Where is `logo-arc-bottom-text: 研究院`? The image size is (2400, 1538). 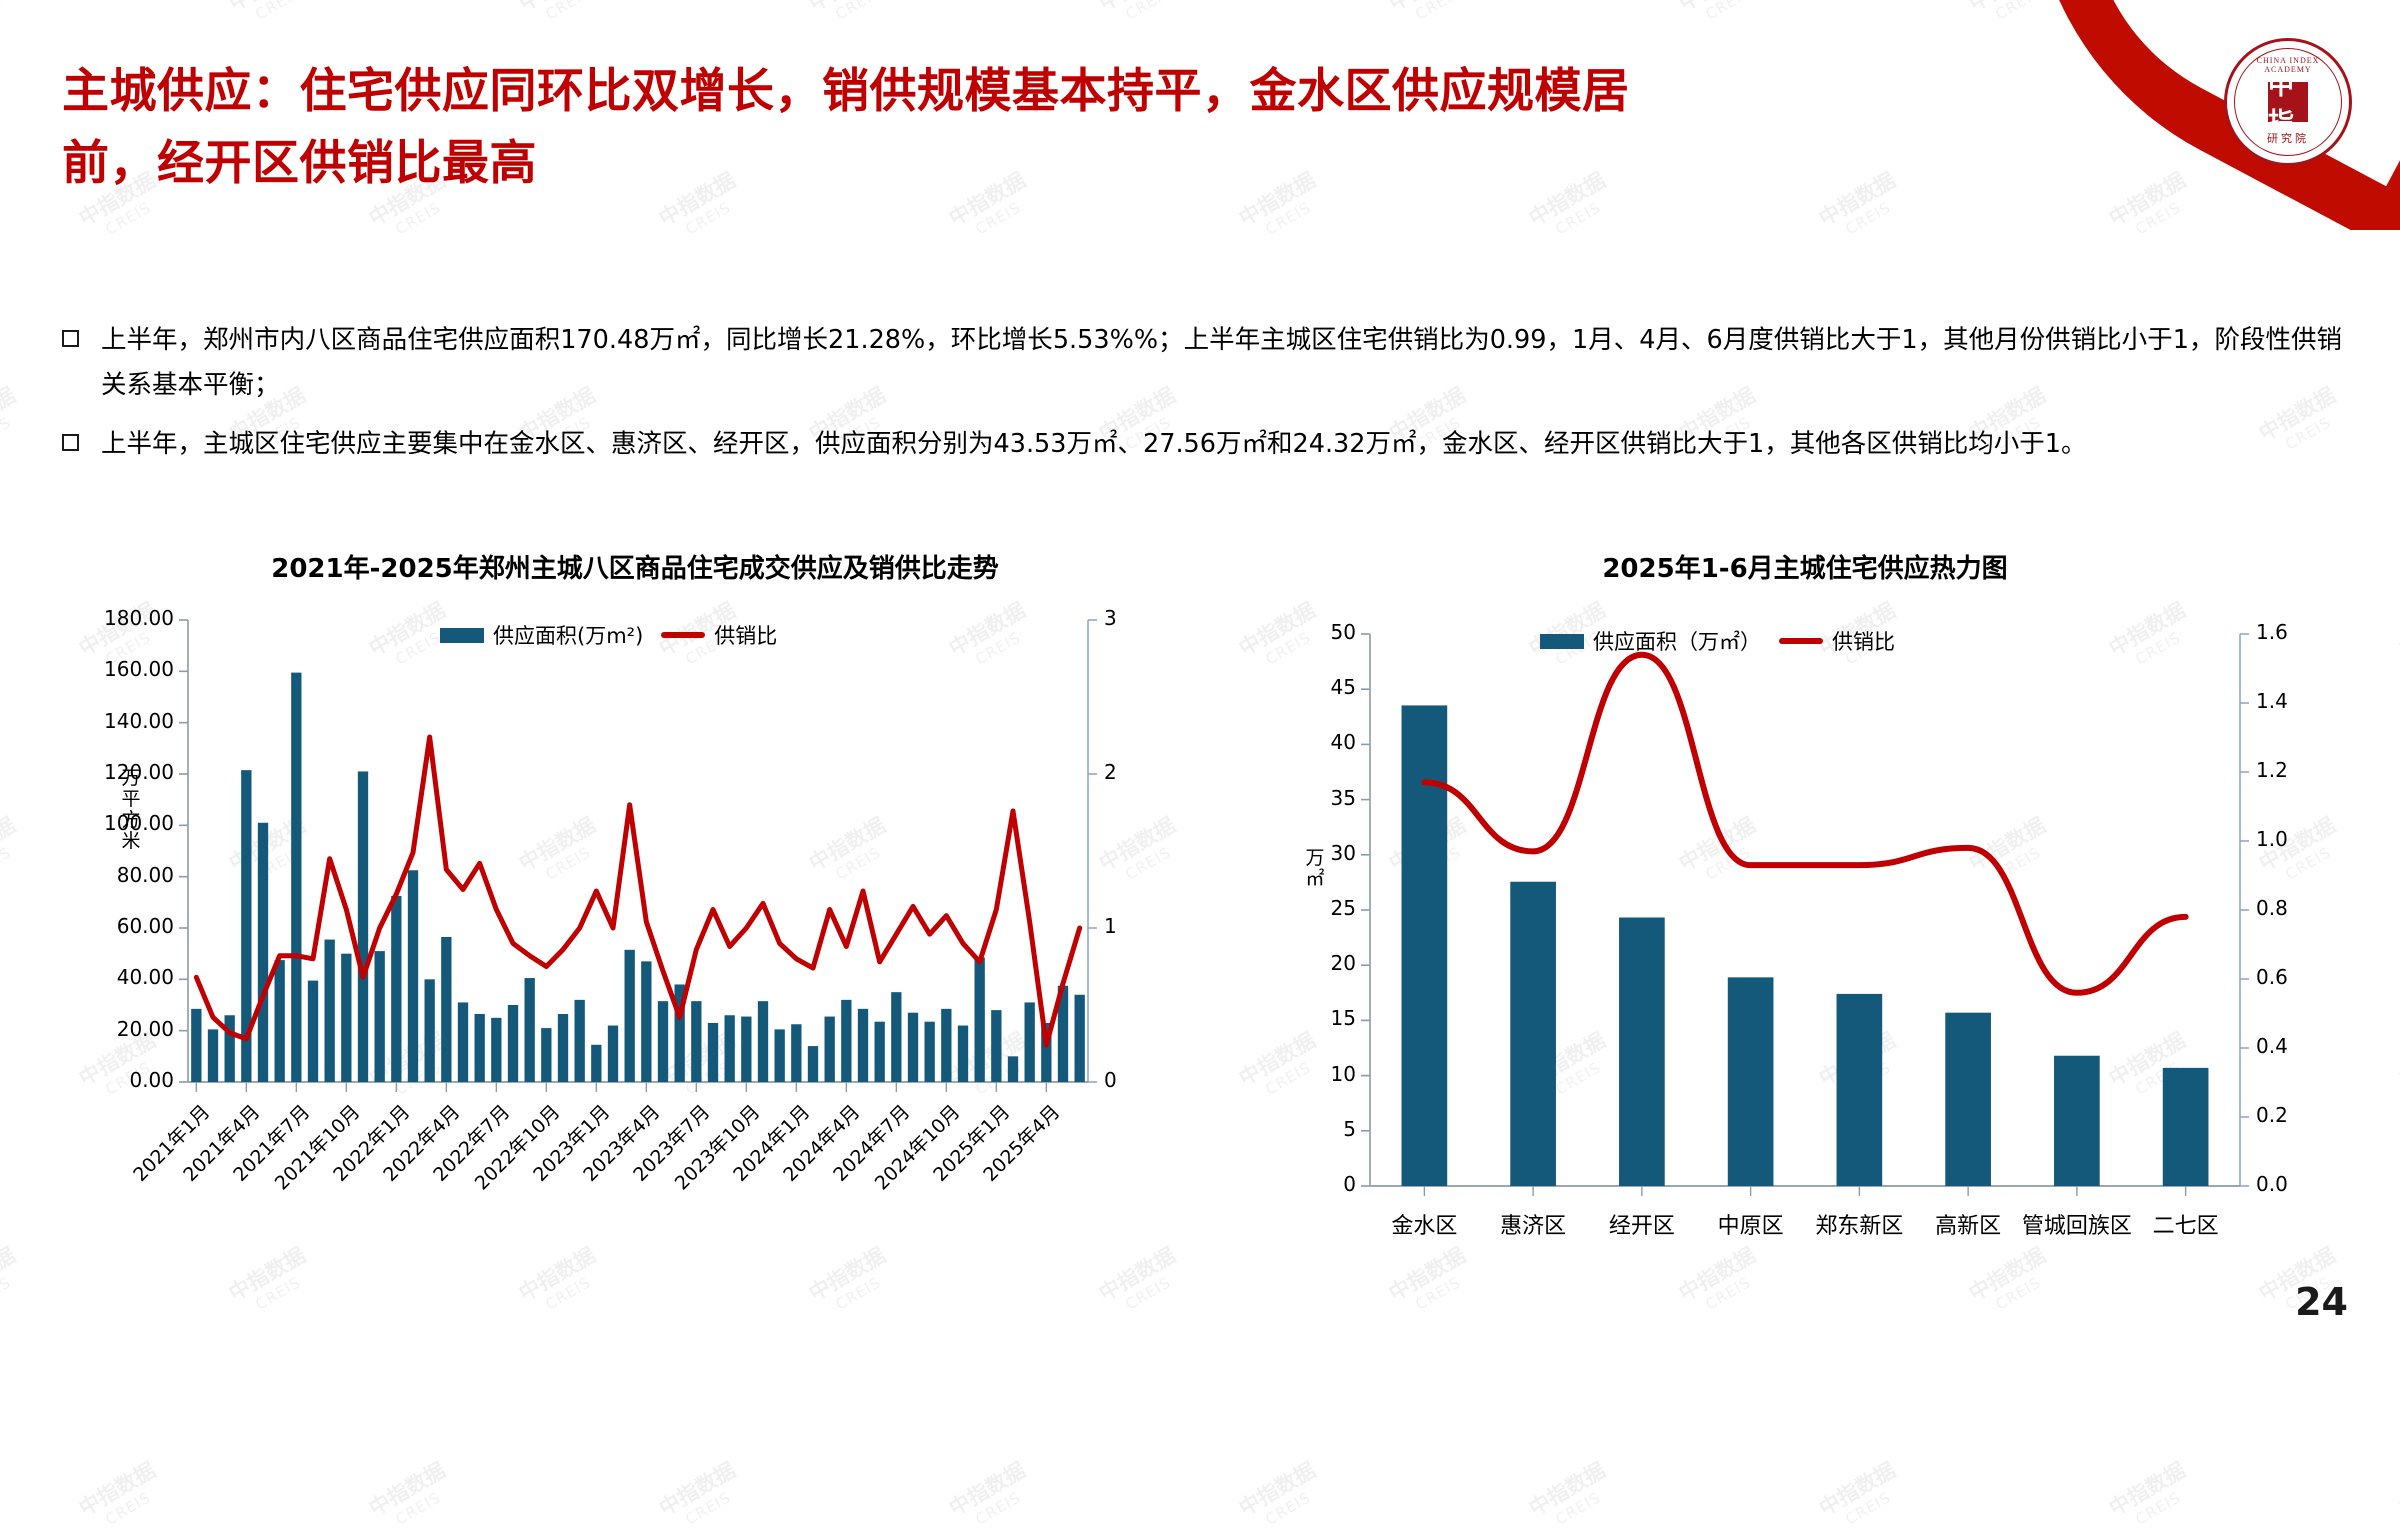 logo-arc-bottom-text: 研究院 is located at coordinates (2288, 139).